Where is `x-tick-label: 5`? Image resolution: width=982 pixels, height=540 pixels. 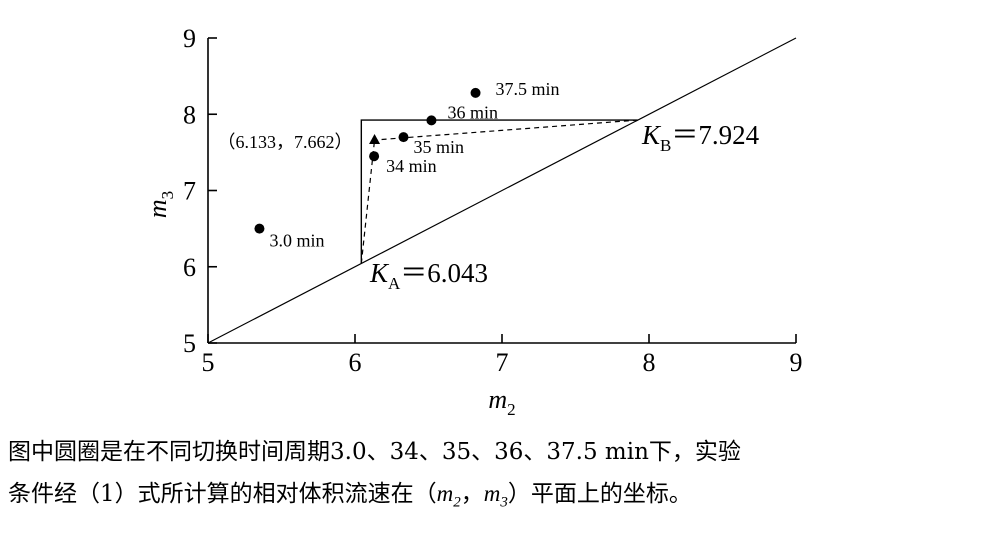 x-tick-label: 5 is located at coordinates (208, 362).